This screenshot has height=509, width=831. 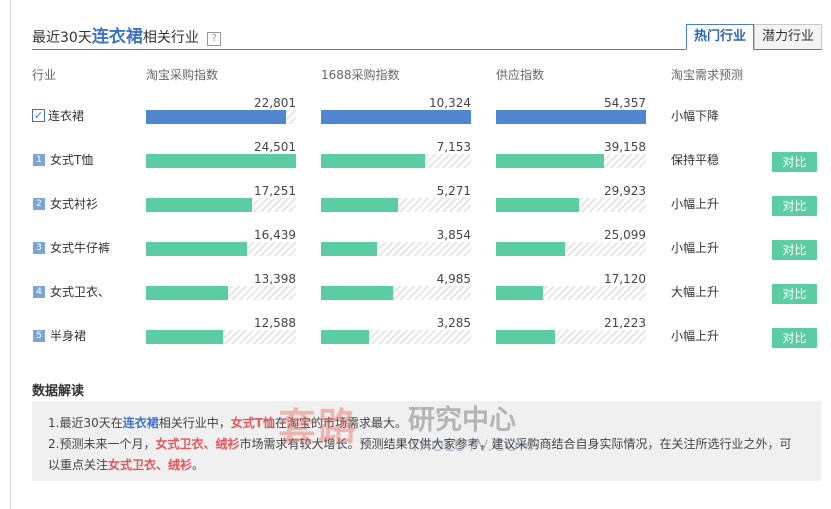 What do you see at coordinates (80, 248) in the screenshot?
I see `industry-name: 女式牛仔裤` at bounding box center [80, 248].